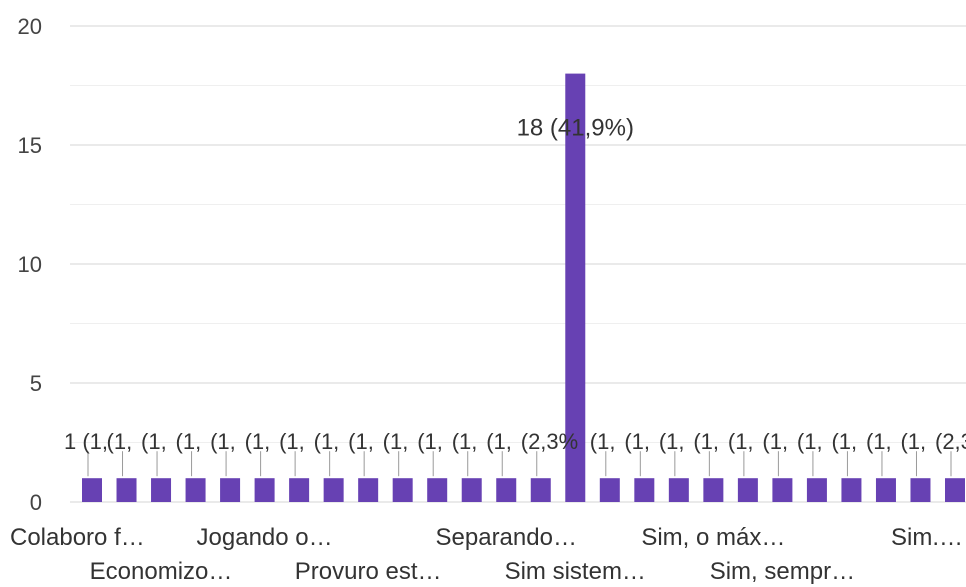 The width and height of the screenshot is (966, 587). Describe the element at coordinates (950, 441) in the screenshot. I see `data-label: (2,3` at that location.